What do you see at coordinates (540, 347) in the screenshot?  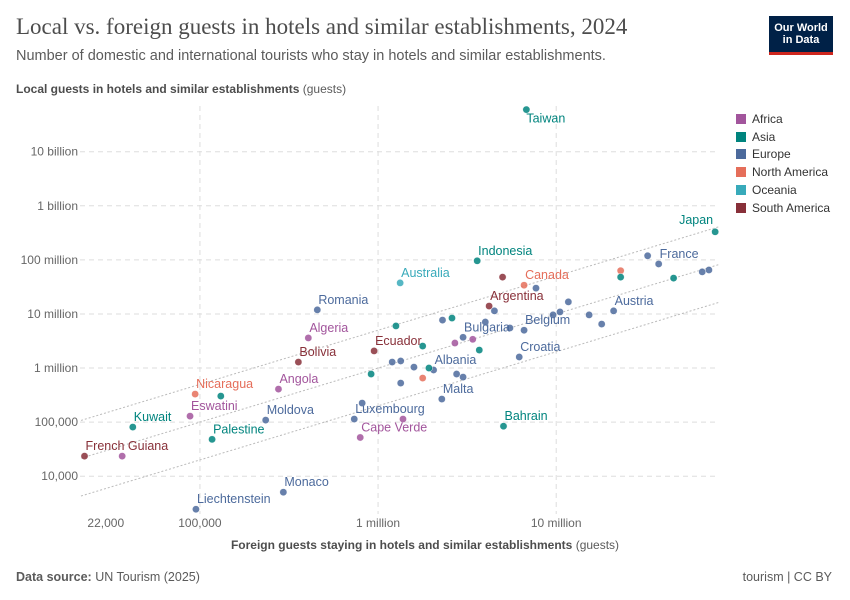 I see `point-label: Croatia` at bounding box center [540, 347].